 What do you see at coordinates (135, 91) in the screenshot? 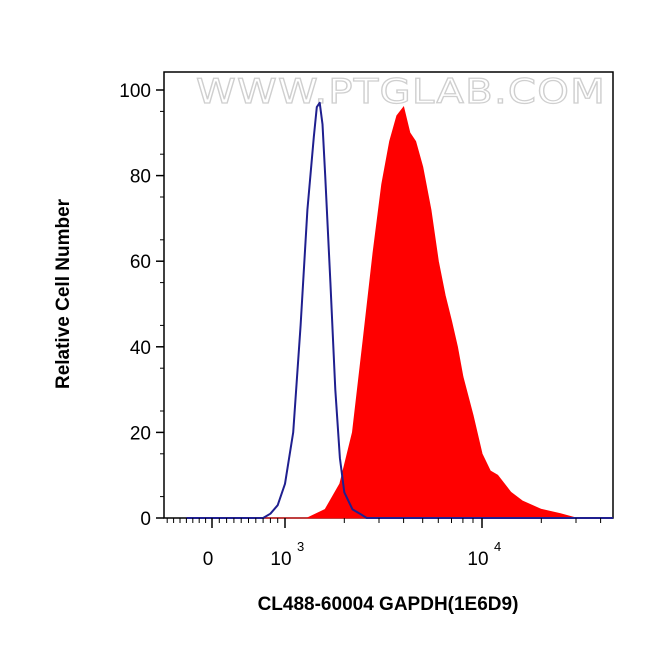
I see `y-tick-label: 100` at bounding box center [135, 91].